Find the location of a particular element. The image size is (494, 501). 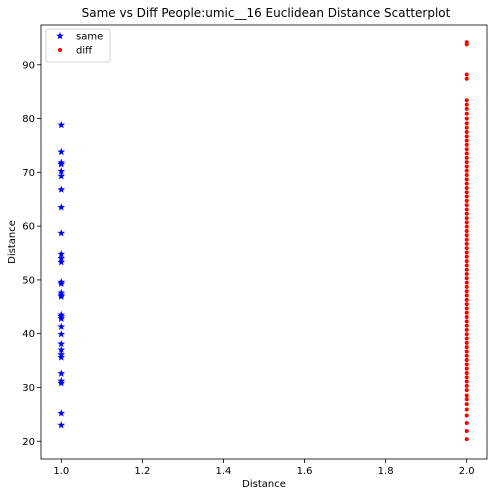

x-tick-label: 2.0 is located at coordinates (467, 471).